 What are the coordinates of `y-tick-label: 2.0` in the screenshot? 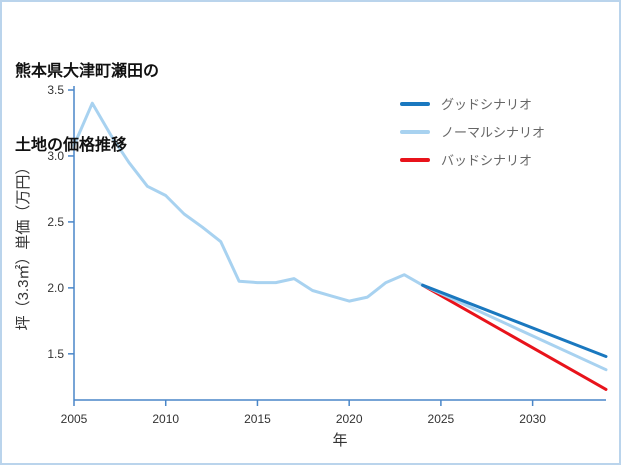 It's located at (55, 288).